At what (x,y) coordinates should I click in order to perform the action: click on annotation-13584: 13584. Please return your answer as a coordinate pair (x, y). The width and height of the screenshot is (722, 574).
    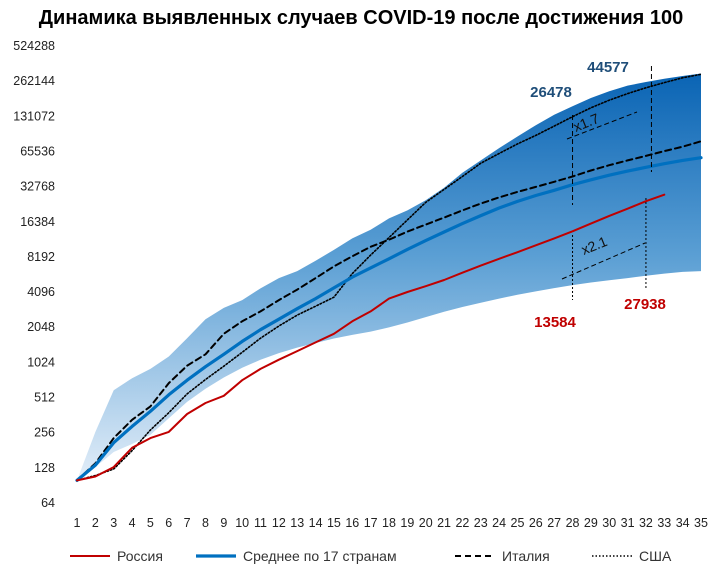
    Looking at the image, I should click on (555, 322).